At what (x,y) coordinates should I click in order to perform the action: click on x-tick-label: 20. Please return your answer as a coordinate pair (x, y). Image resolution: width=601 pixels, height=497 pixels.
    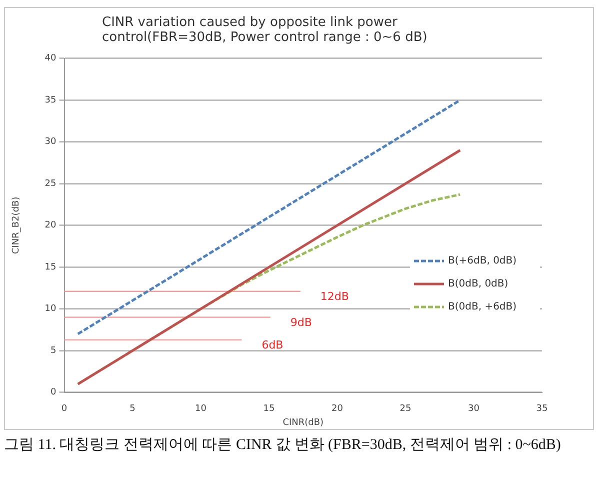
    Looking at the image, I should click on (338, 409).